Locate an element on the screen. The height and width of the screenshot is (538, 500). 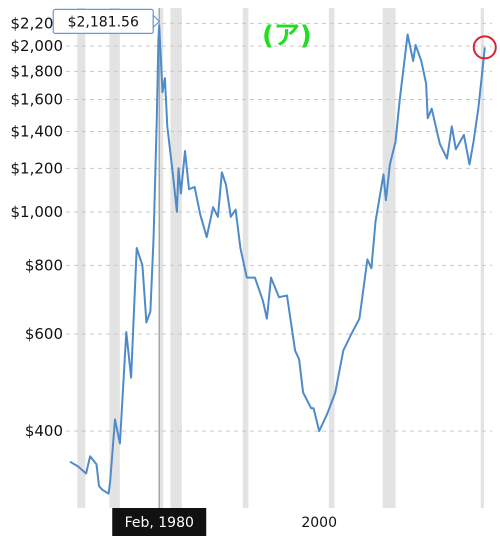
crosshair-date-box is located at coordinates (159, 522).